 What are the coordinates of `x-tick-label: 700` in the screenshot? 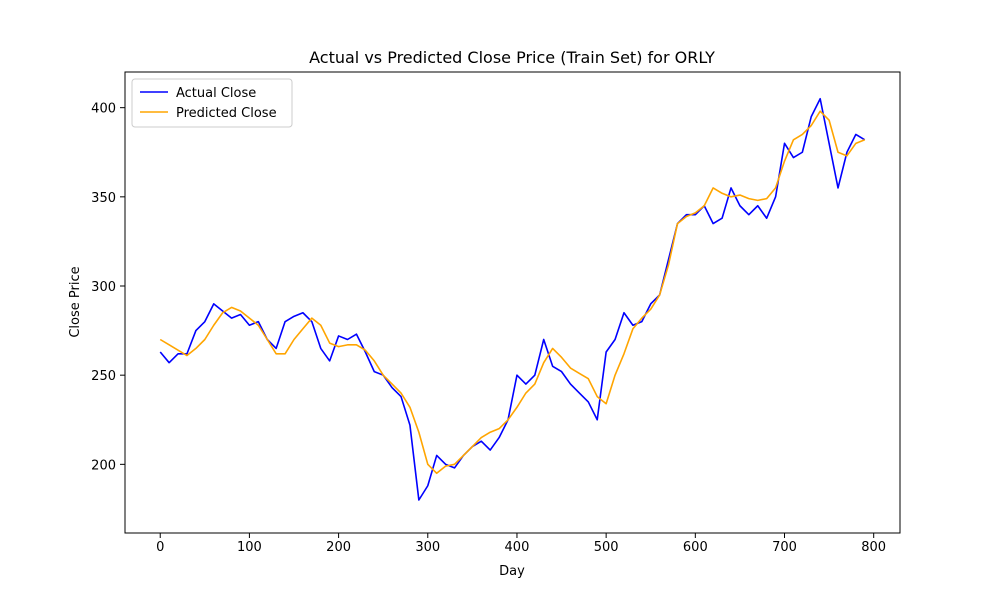 It's located at (784, 547).